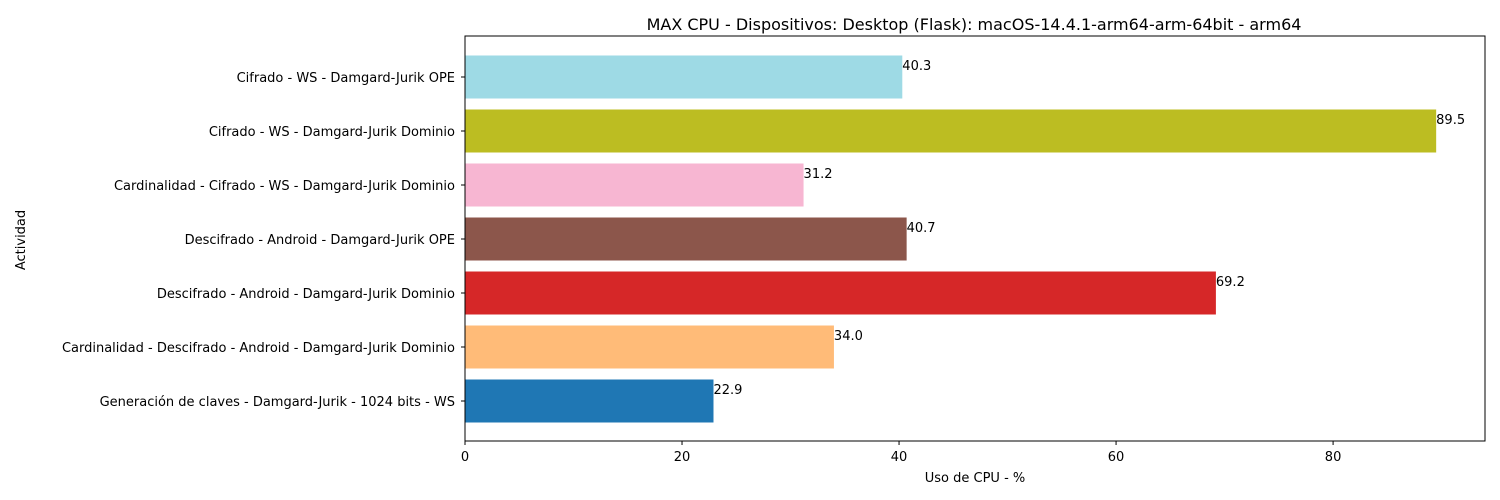  What do you see at coordinates (465, 457) in the screenshot?
I see `x-tick-label-0: 0` at bounding box center [465, 457].